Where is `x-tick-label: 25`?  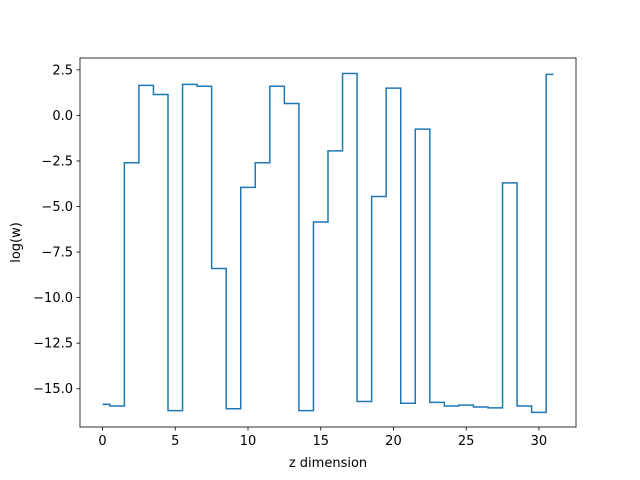 x-tick-label: 25 is located at coordinates (466, 441).